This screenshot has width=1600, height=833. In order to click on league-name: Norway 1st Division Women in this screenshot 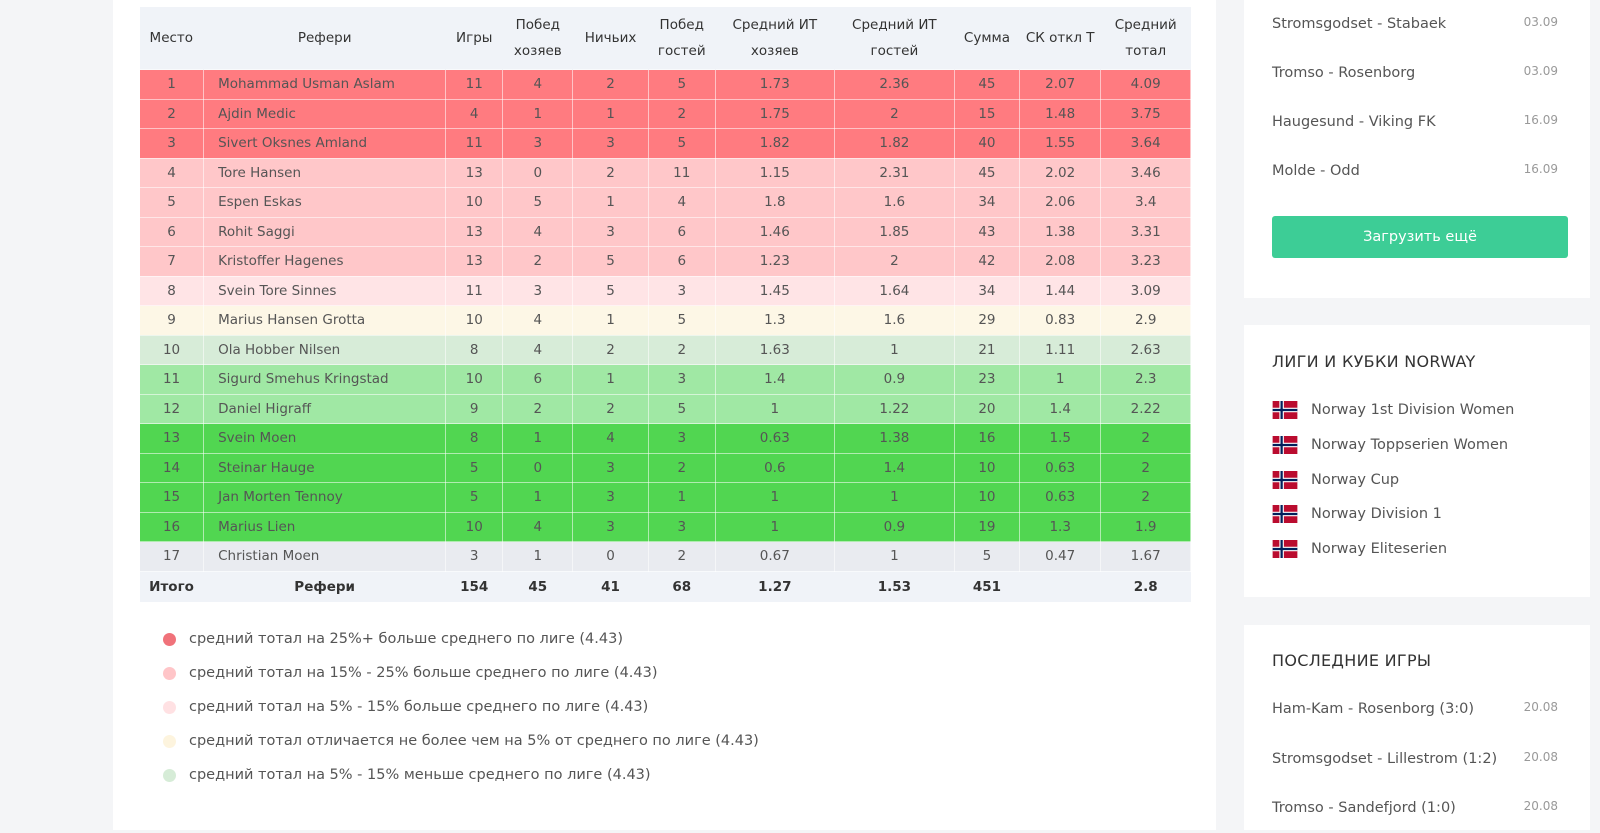, I will do `click(1413, 410)`.